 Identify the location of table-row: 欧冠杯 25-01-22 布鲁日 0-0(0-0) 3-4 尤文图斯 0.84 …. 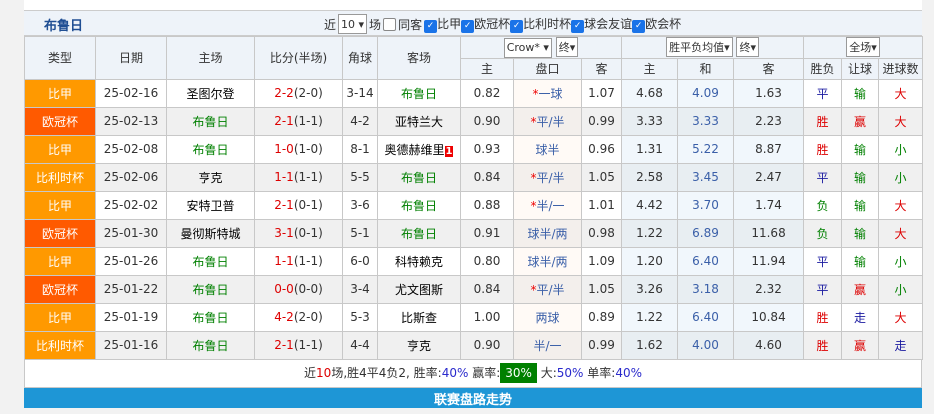
(474, 289).